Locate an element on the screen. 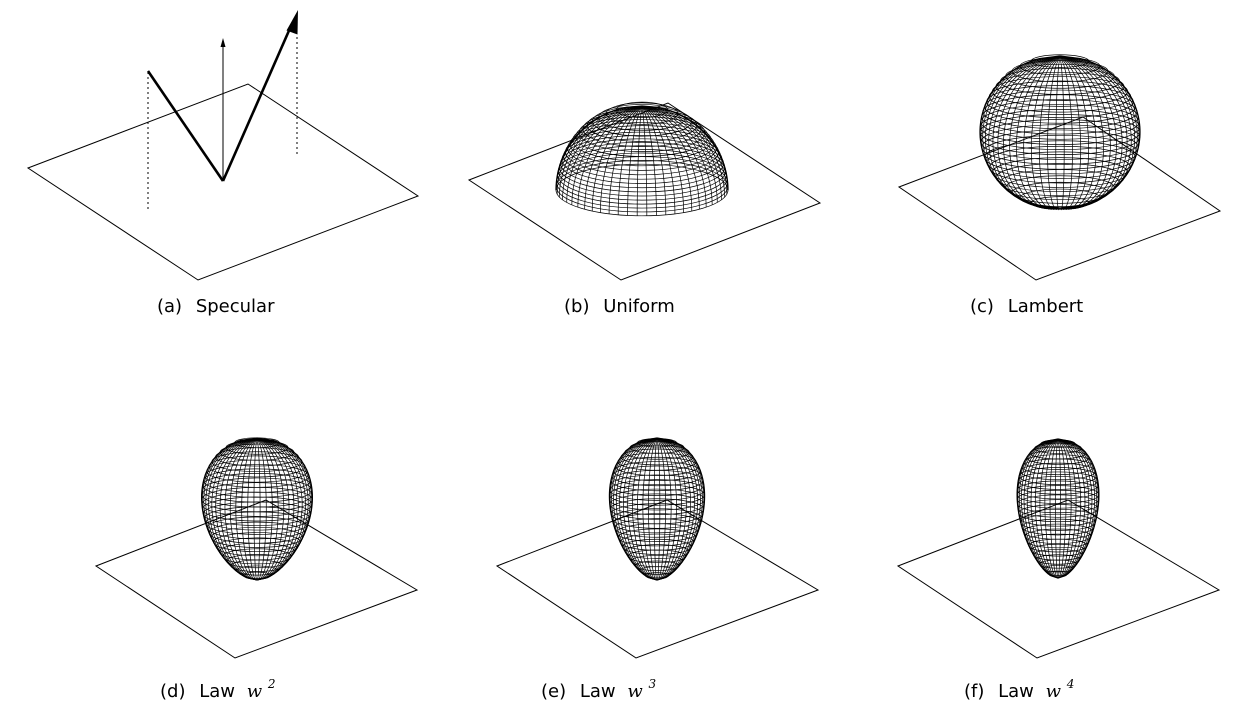 This screenshot has width=1248, height=720. normal-arrowhead is located at coordinates (223, 42).